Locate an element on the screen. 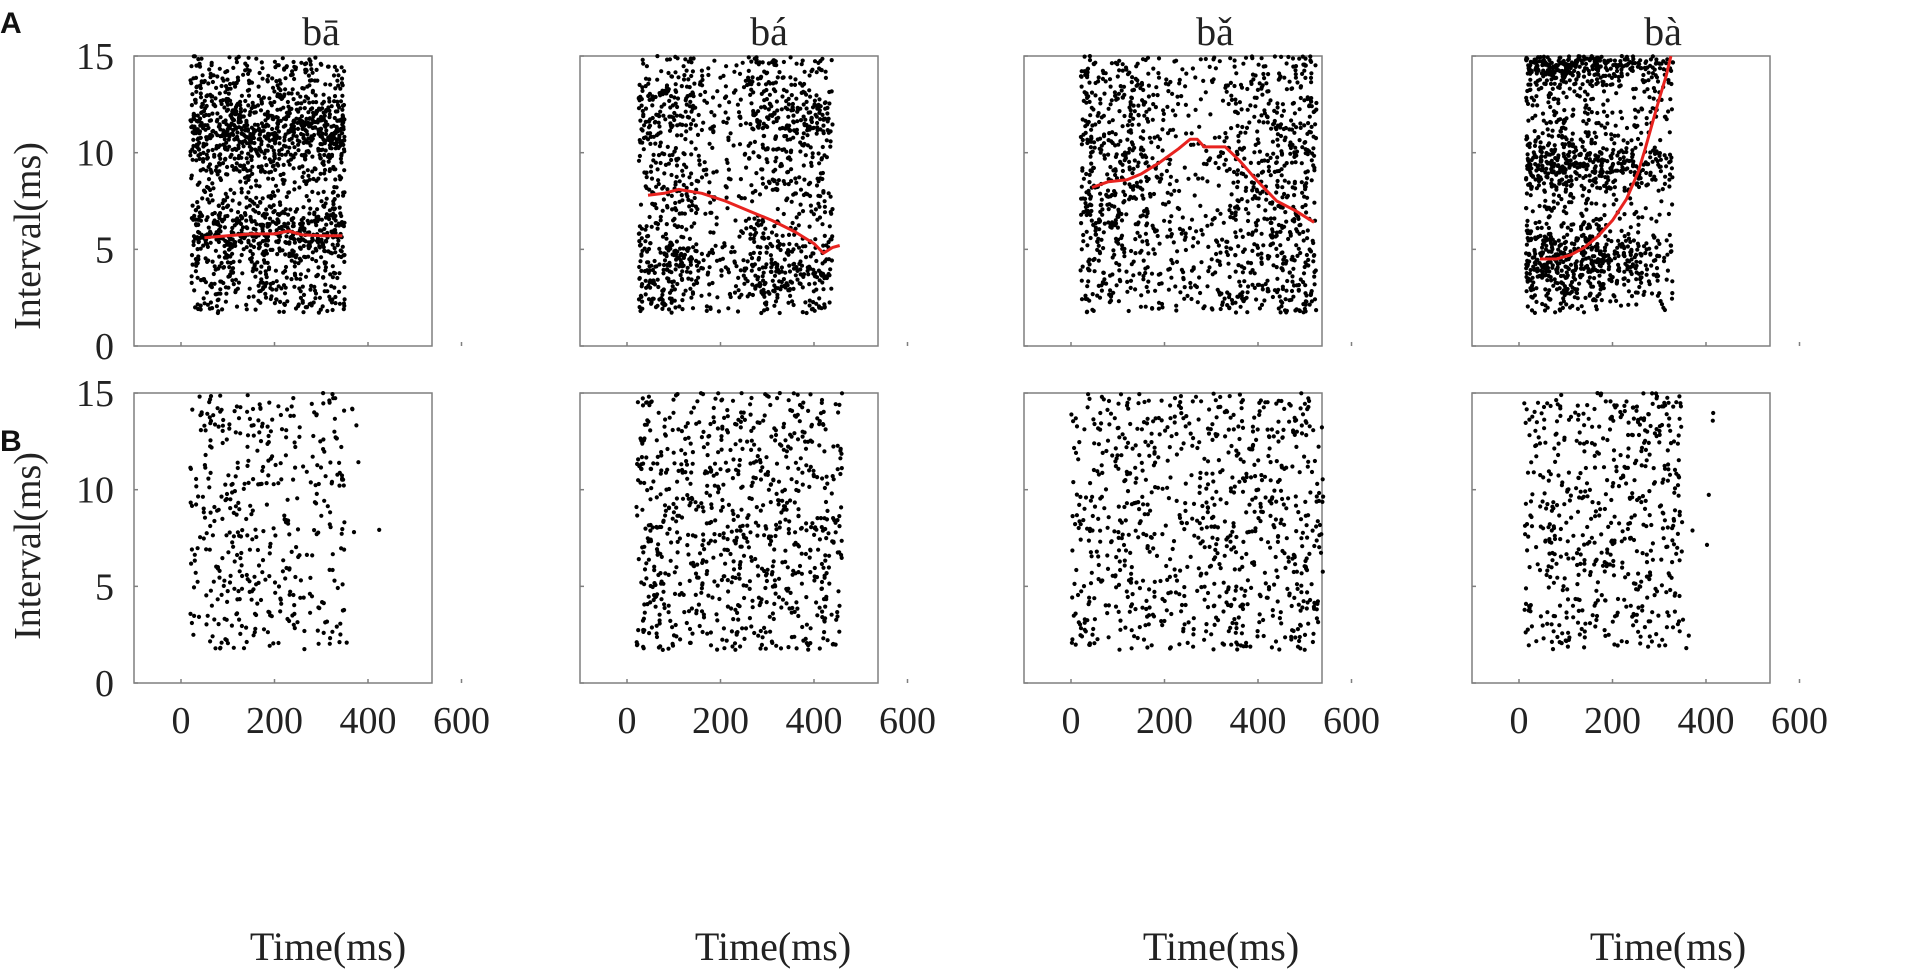  y-axis-label: Interval(ms) is located at coordinates (28, 236).